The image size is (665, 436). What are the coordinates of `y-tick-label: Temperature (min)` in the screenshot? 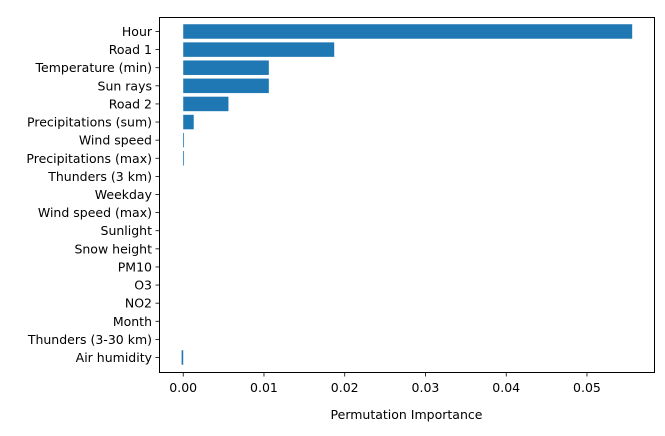 It's located at (93, 67).